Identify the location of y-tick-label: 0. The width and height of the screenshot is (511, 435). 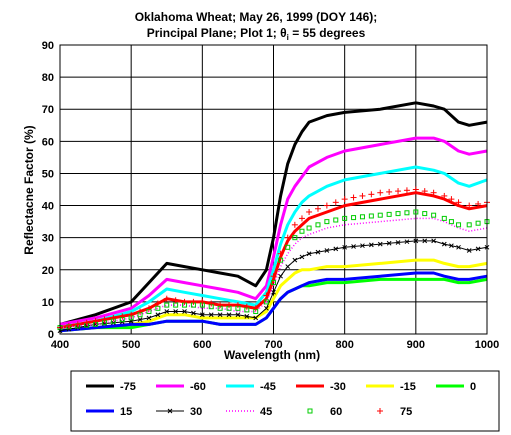
(51, 335).